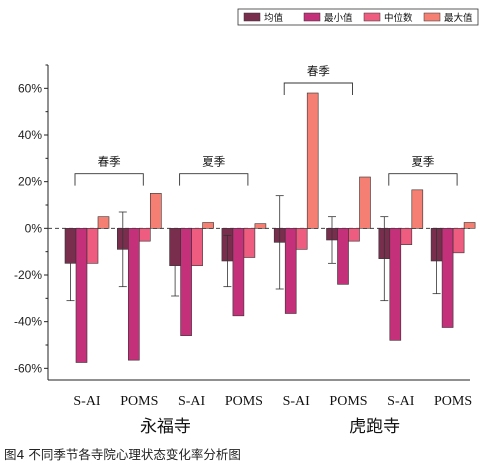  What do you see at coordinates (30, 88) in the screenshot?
I see `y-tick-label: 60%` at bounding box center [30, 88].